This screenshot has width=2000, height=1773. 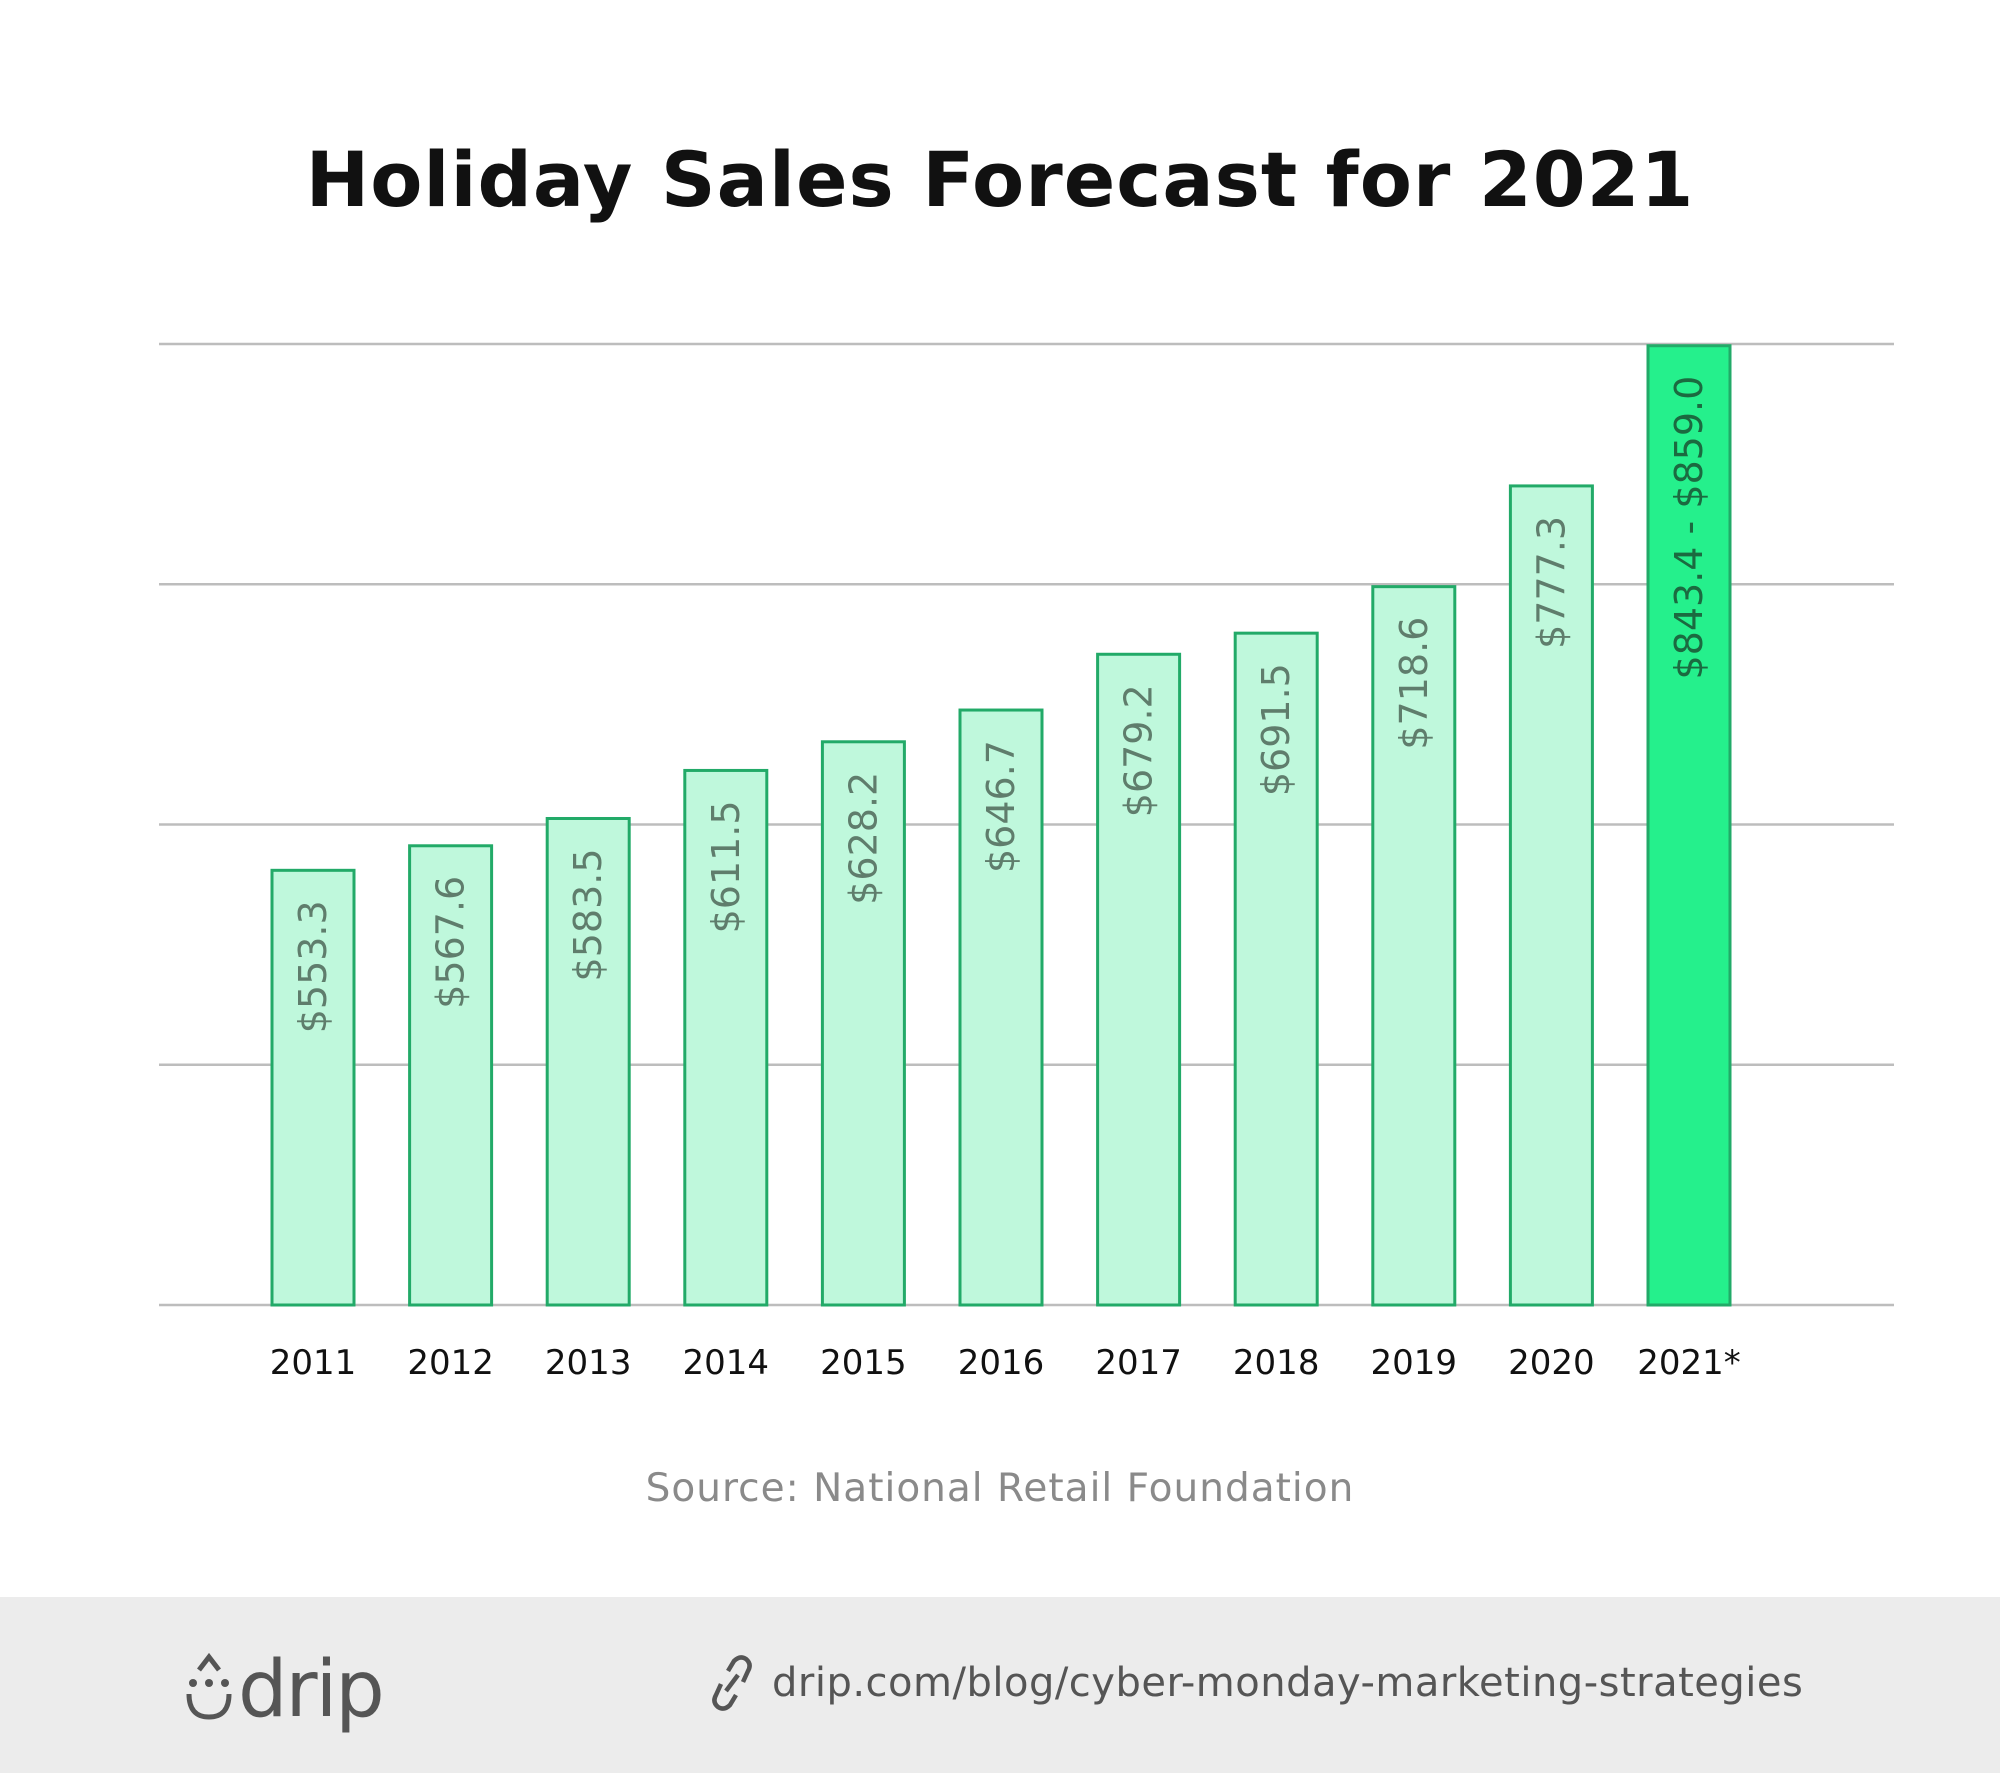 What do you see at coordinates (1139, 750) in the screenshot?
I see `data-label-2017: $679.2` at bounding box center [1139, 750].